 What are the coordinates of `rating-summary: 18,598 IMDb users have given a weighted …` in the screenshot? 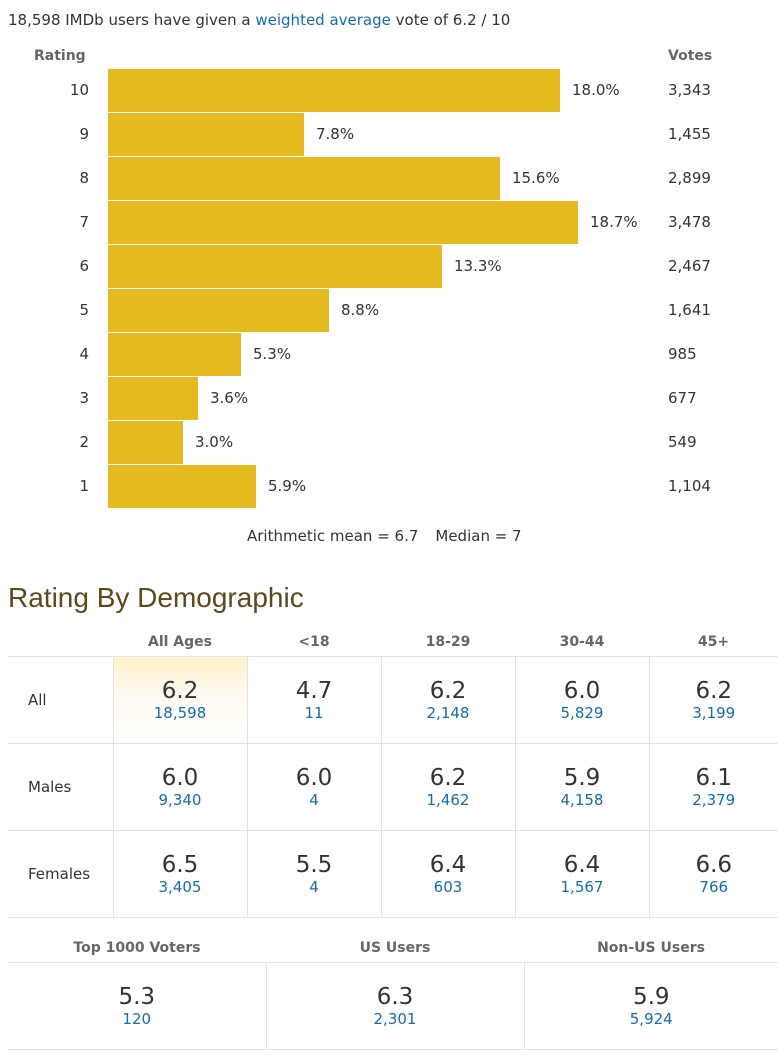 It's located at (259, 20).